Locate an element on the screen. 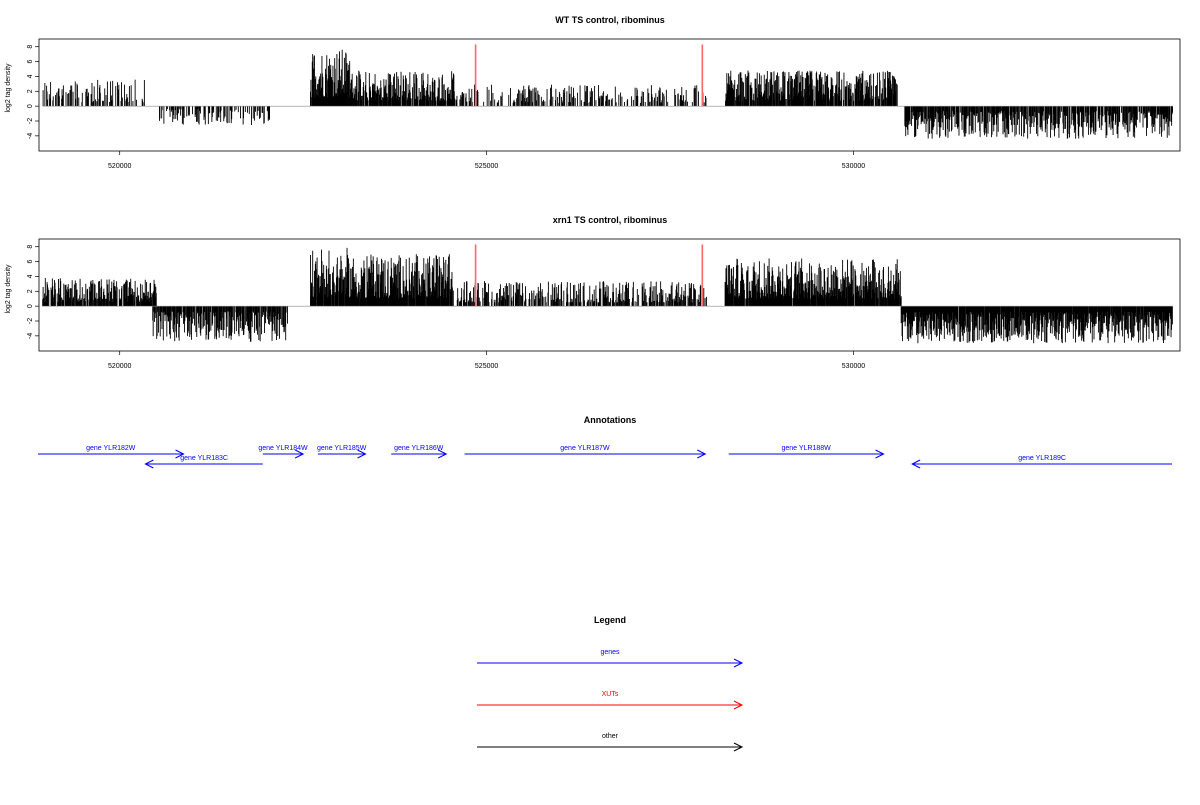 The width and height of the screenshot is (1200, 805). gene-label: gene YLR184W is located at coordinates (283, 448).